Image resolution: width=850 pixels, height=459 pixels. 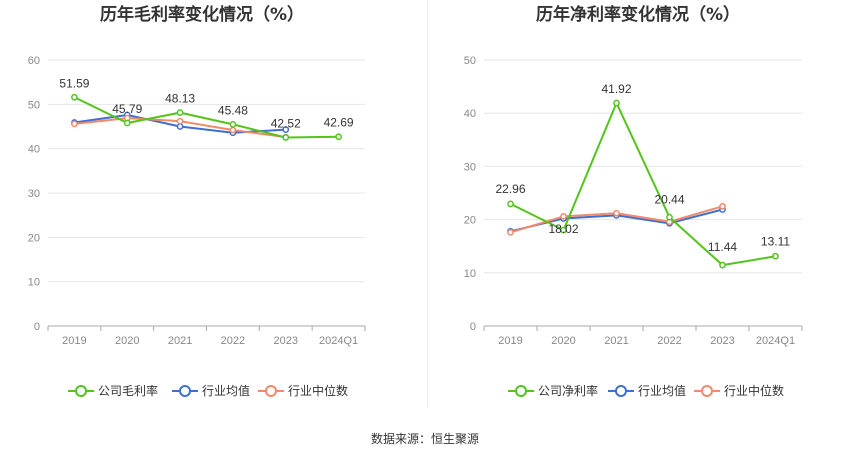 I want to click on chart-title-2: 历年净利率变化情况（%）, so click(x=638, y=14).